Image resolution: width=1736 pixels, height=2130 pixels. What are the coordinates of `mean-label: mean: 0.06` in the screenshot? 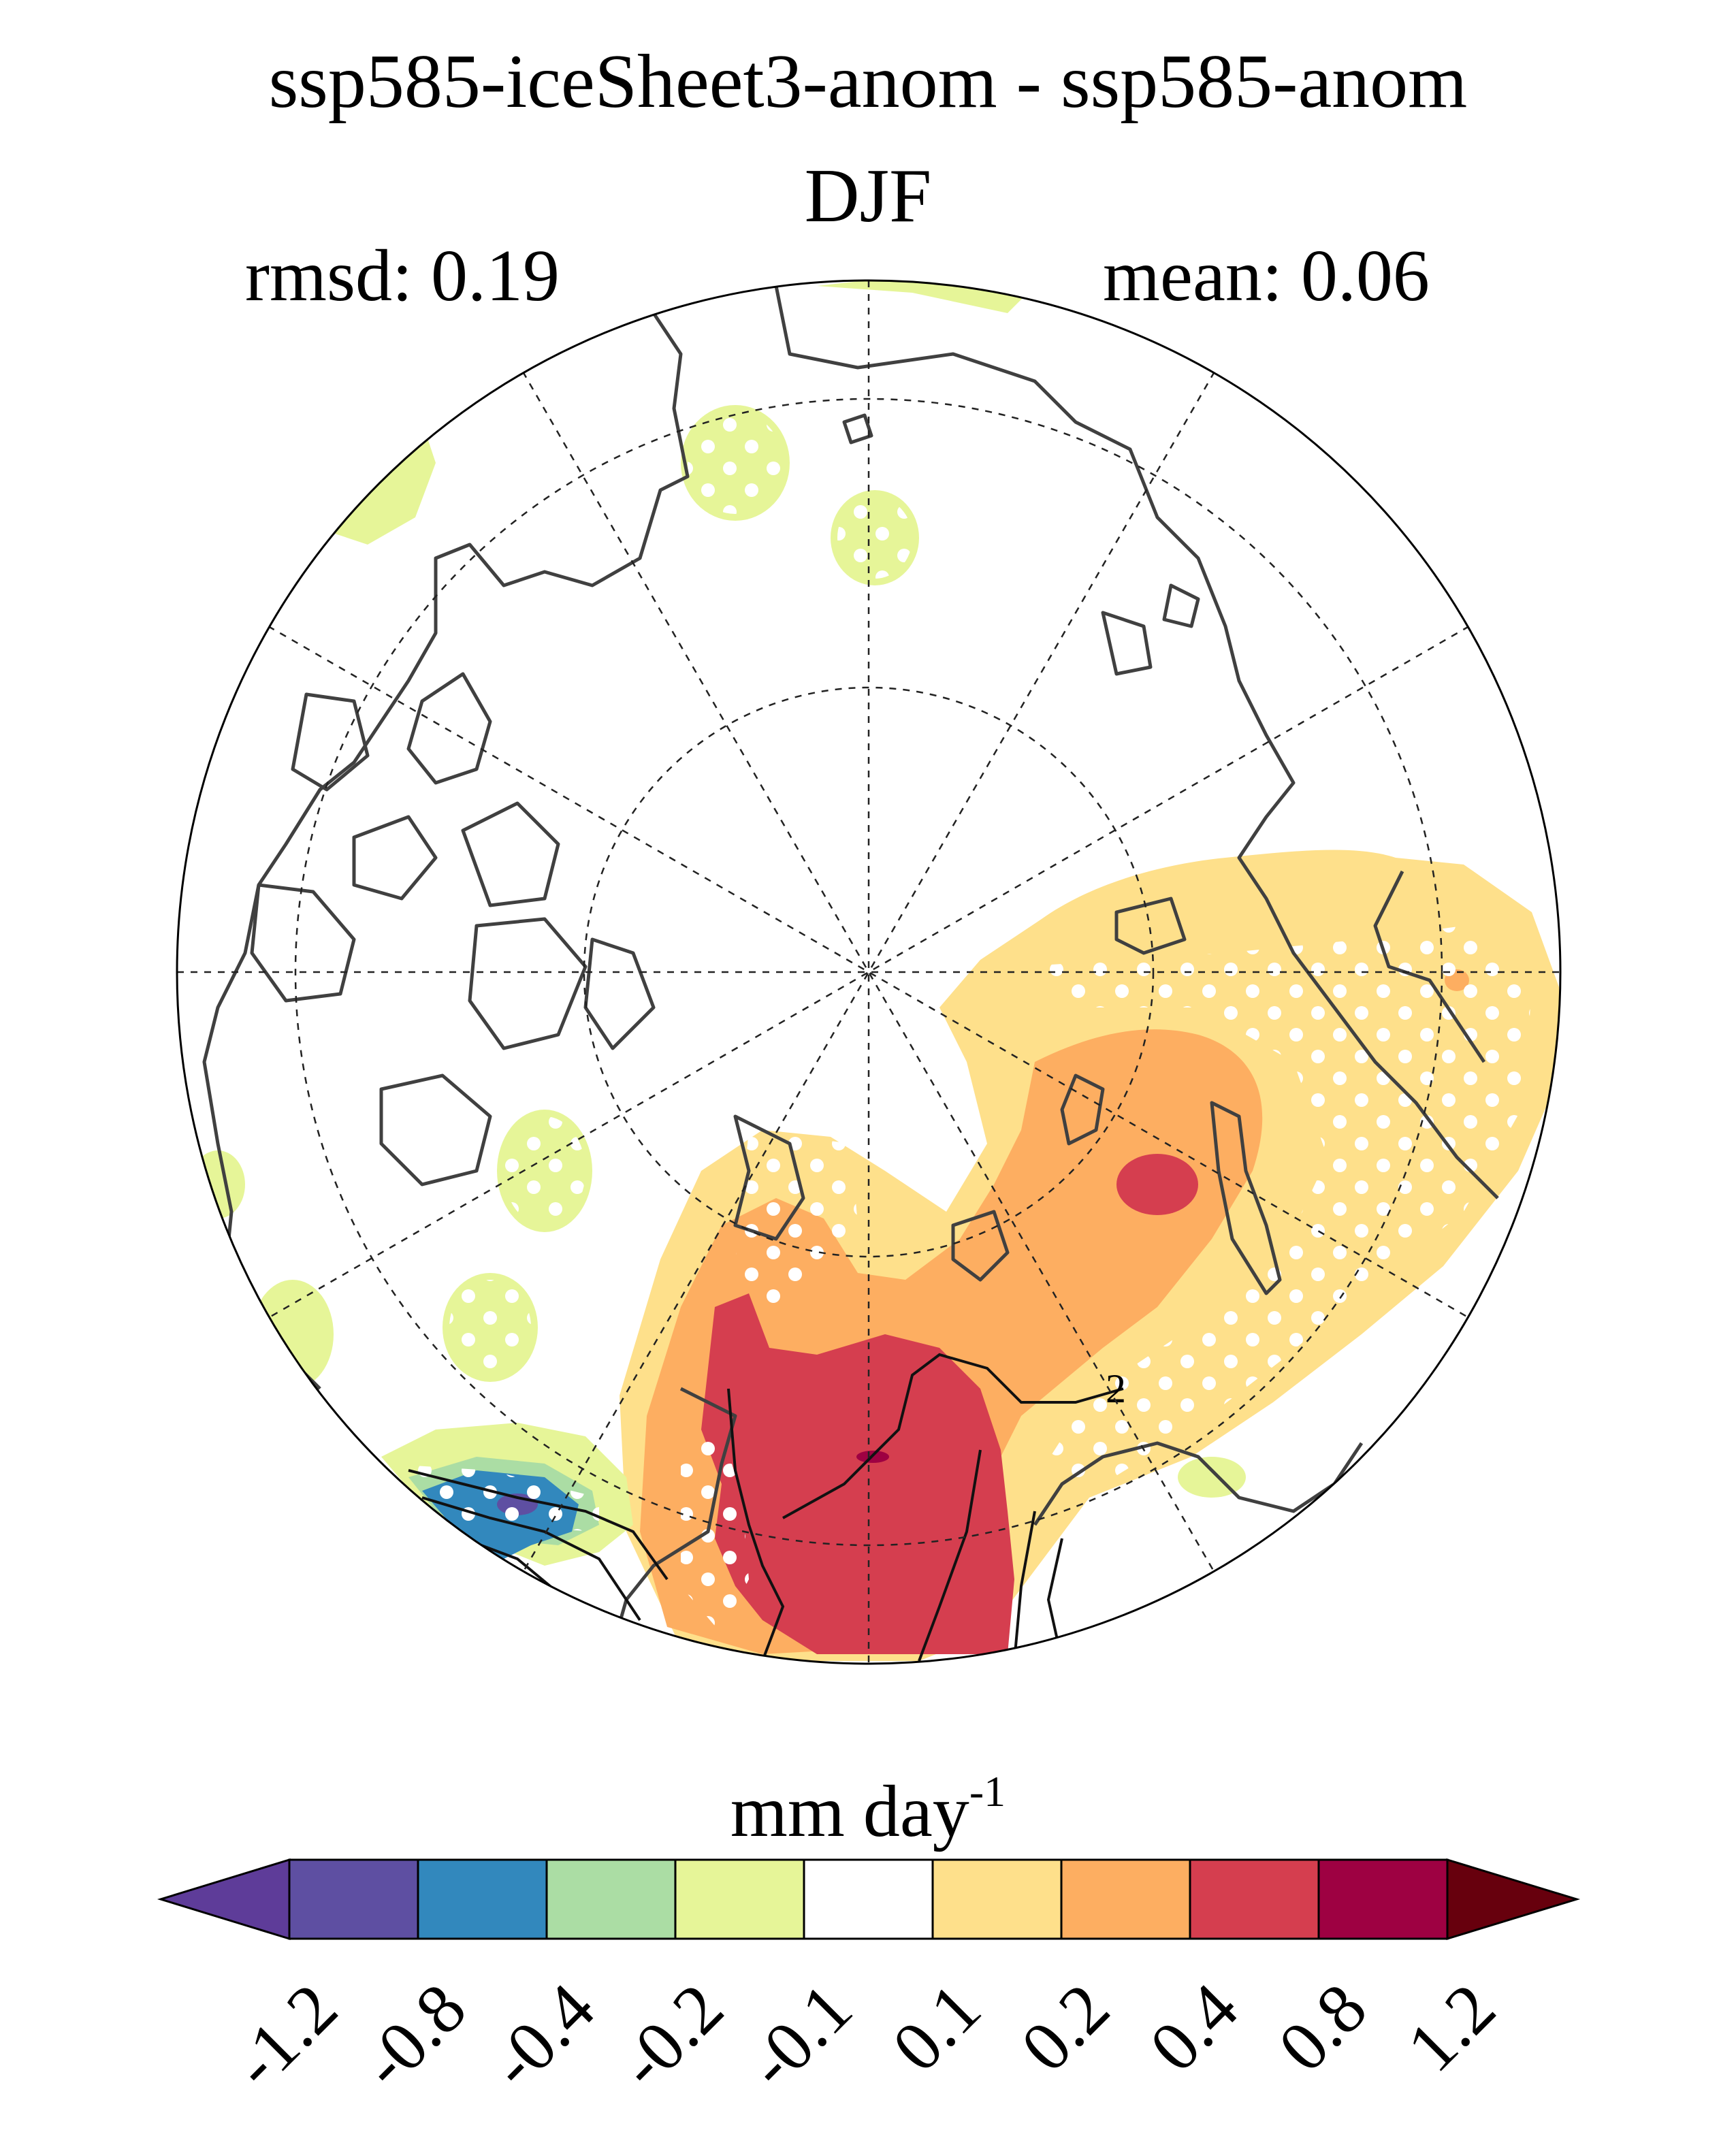 It's located at (1266, 276).